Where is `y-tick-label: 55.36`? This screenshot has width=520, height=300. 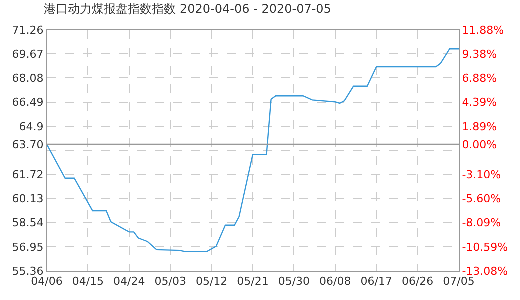
y-tick-label: 55.36 is located at coordinates (28, 271).